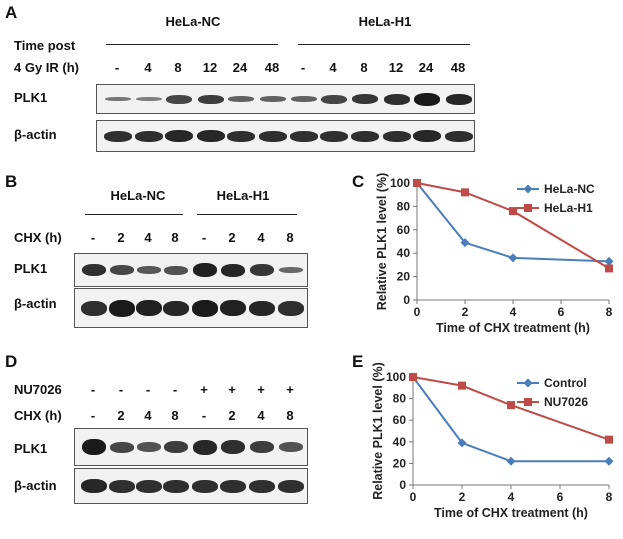 Image resolution: width=623 pixels, height=539 pixels. What do you see at coordinates (609, 497) in the screenshot?
I see `panel-e-x-tick-label: 8` at bounding box center [609, 497].